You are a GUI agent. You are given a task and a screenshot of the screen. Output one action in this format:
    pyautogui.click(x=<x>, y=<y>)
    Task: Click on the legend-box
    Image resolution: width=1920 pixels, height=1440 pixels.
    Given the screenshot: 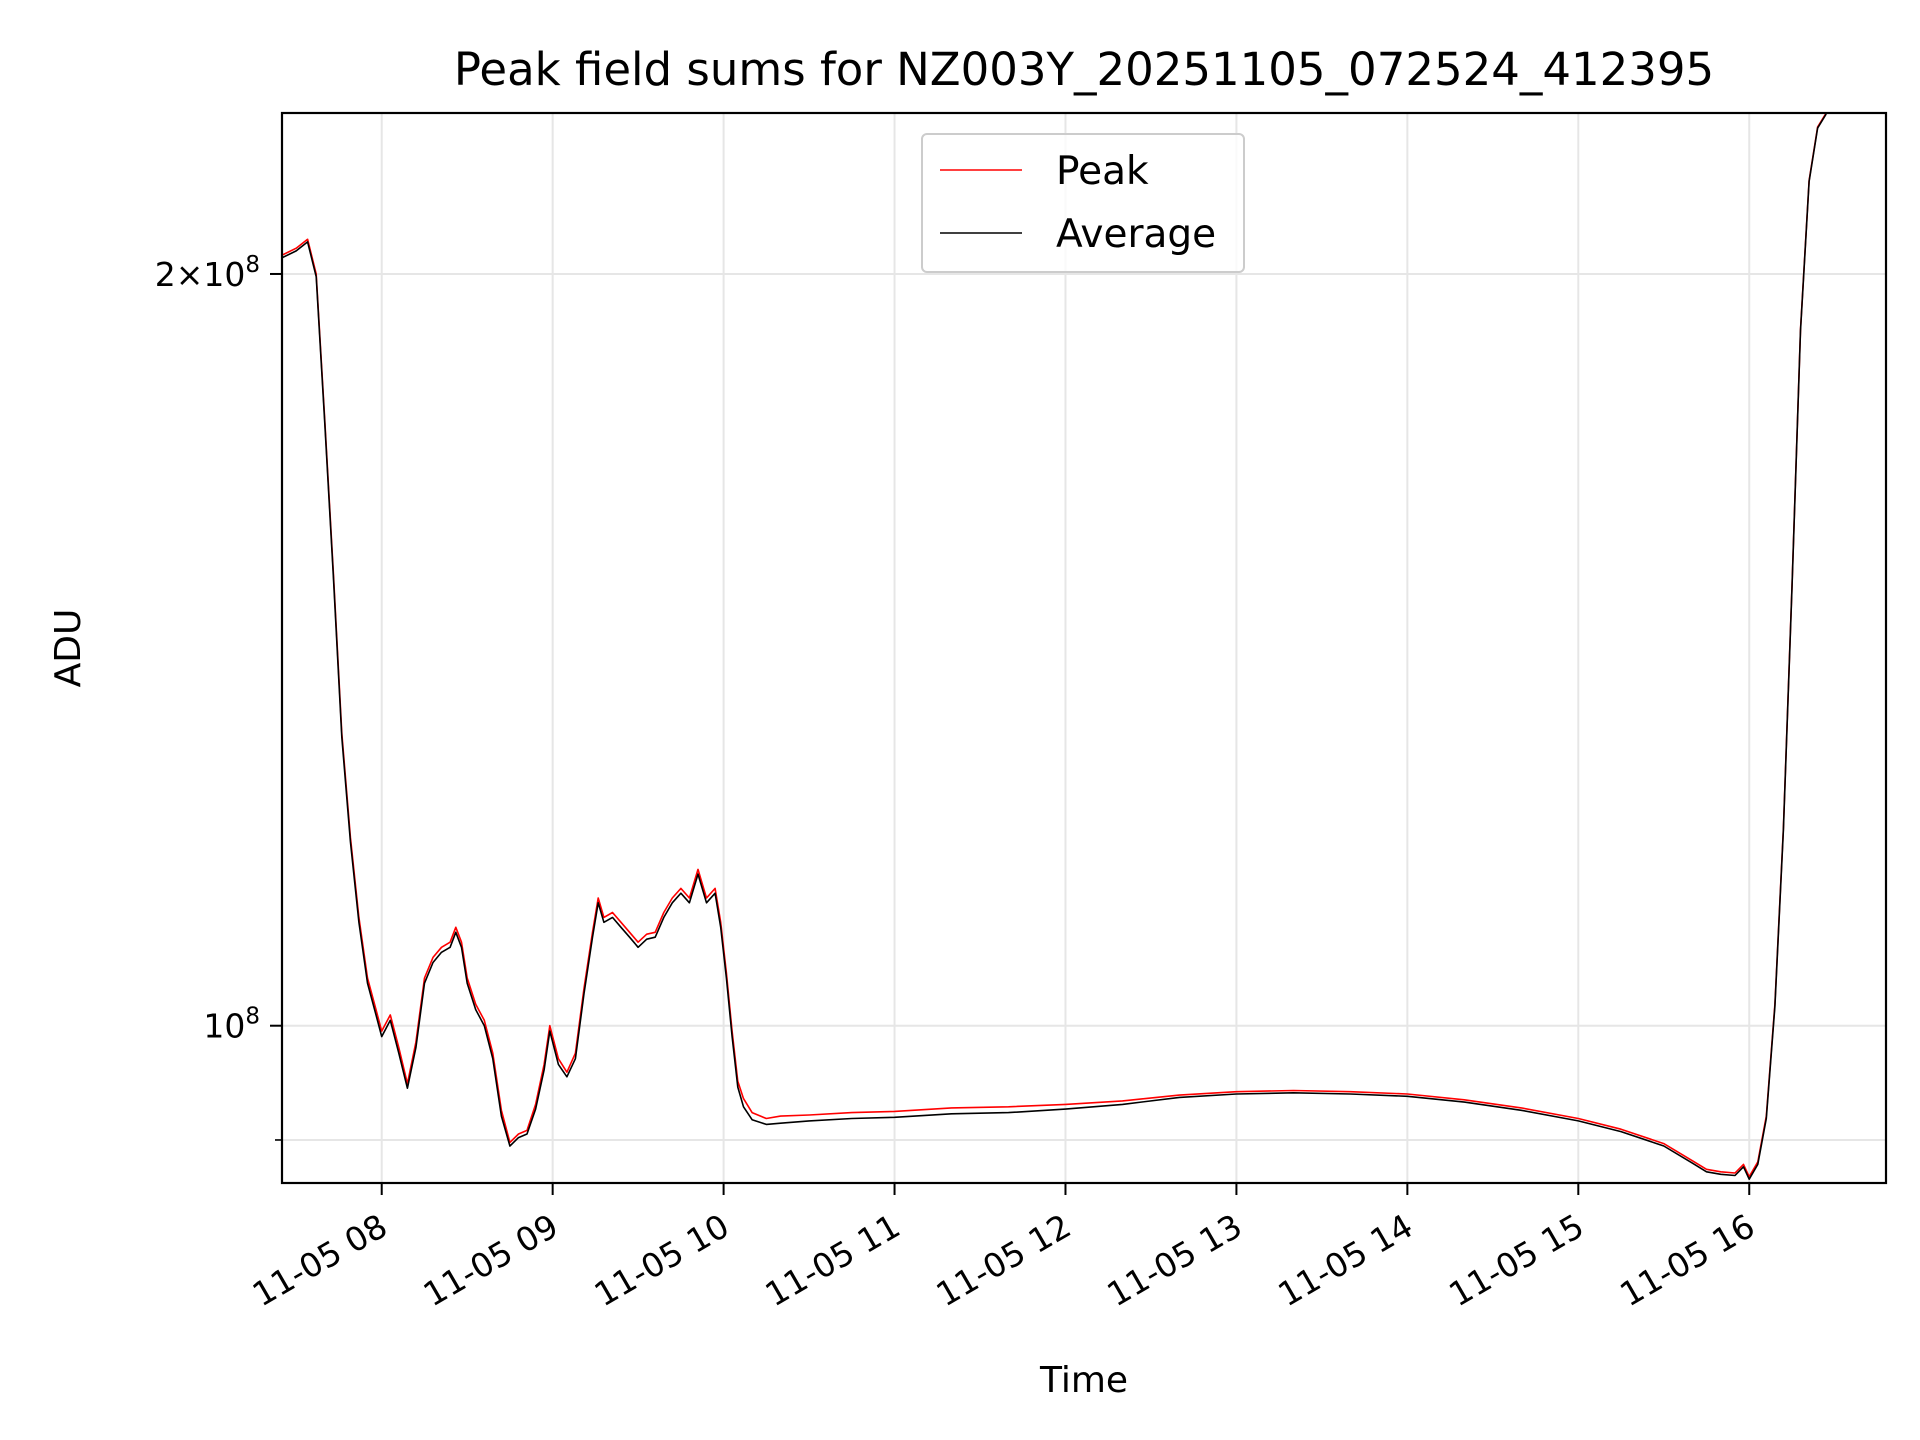 What is the action you would take?
    pyautogui.click(x=1083, y=203)
    